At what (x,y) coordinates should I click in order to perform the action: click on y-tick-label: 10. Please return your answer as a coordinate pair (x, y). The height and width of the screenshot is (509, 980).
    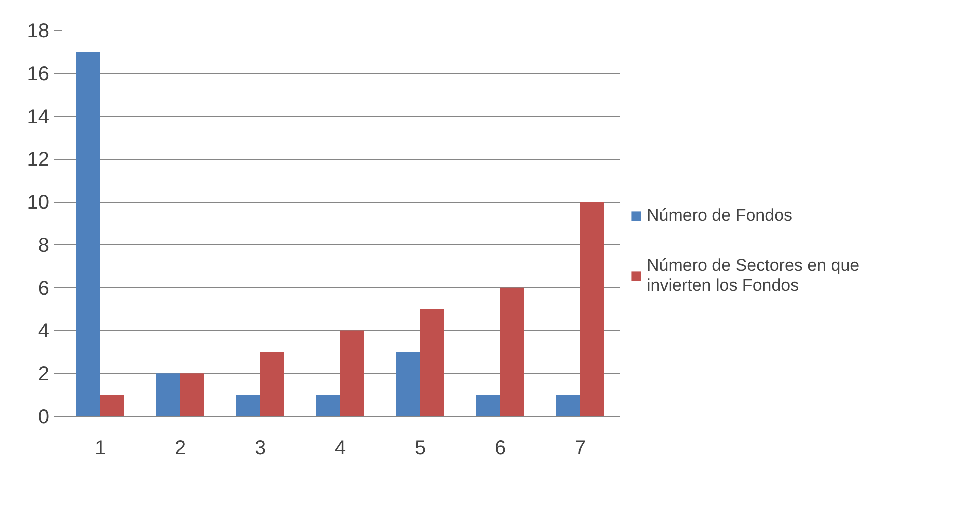
    Looking at the image, I should click on (38, 203).